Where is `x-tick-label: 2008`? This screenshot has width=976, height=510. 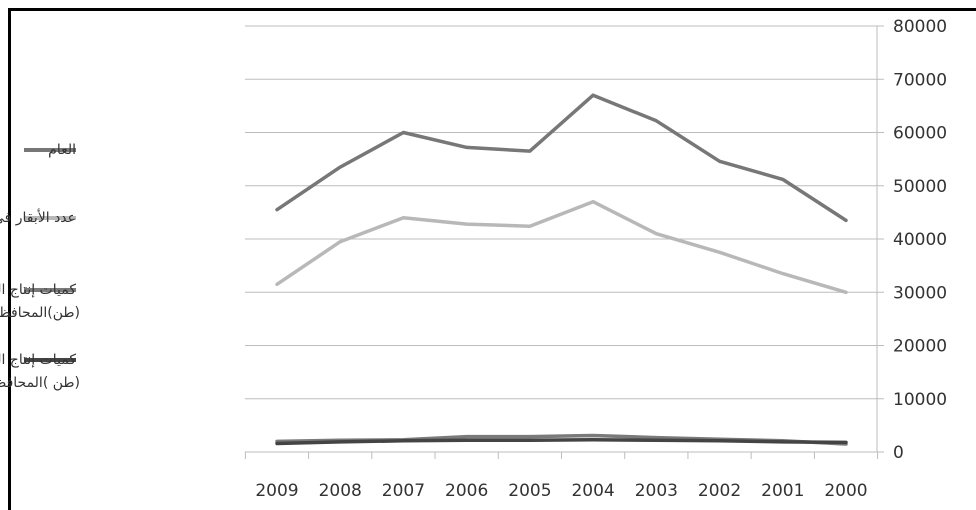
x-tick-label: 2008 is located at coordinates (340, 491).